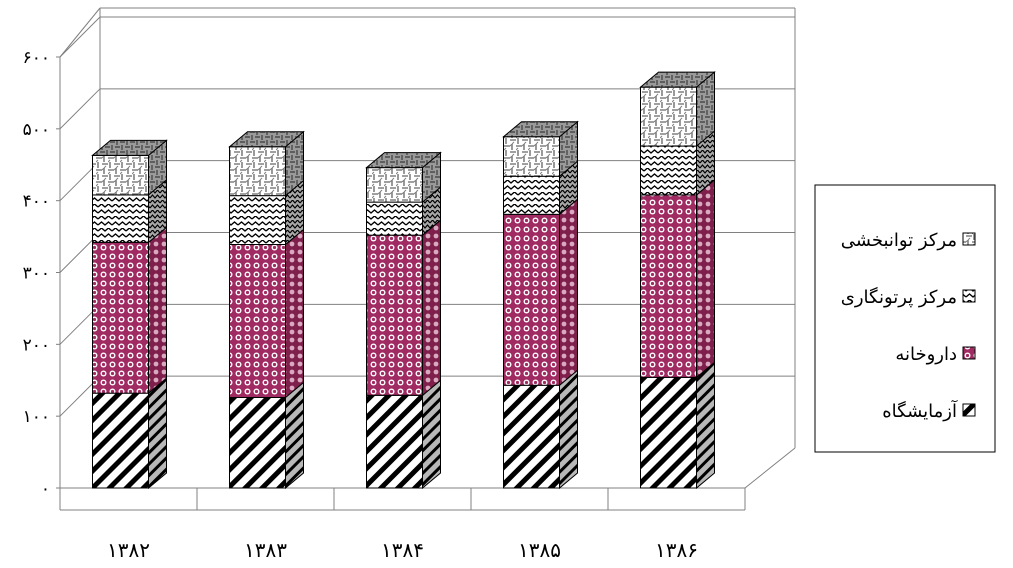 This screenshot has width=1013, height=568. What do you see at coordinates (36, 417) in the screenshot?
I see `y-tick-label: ۱۰۰` at bounding box center [36, 417].